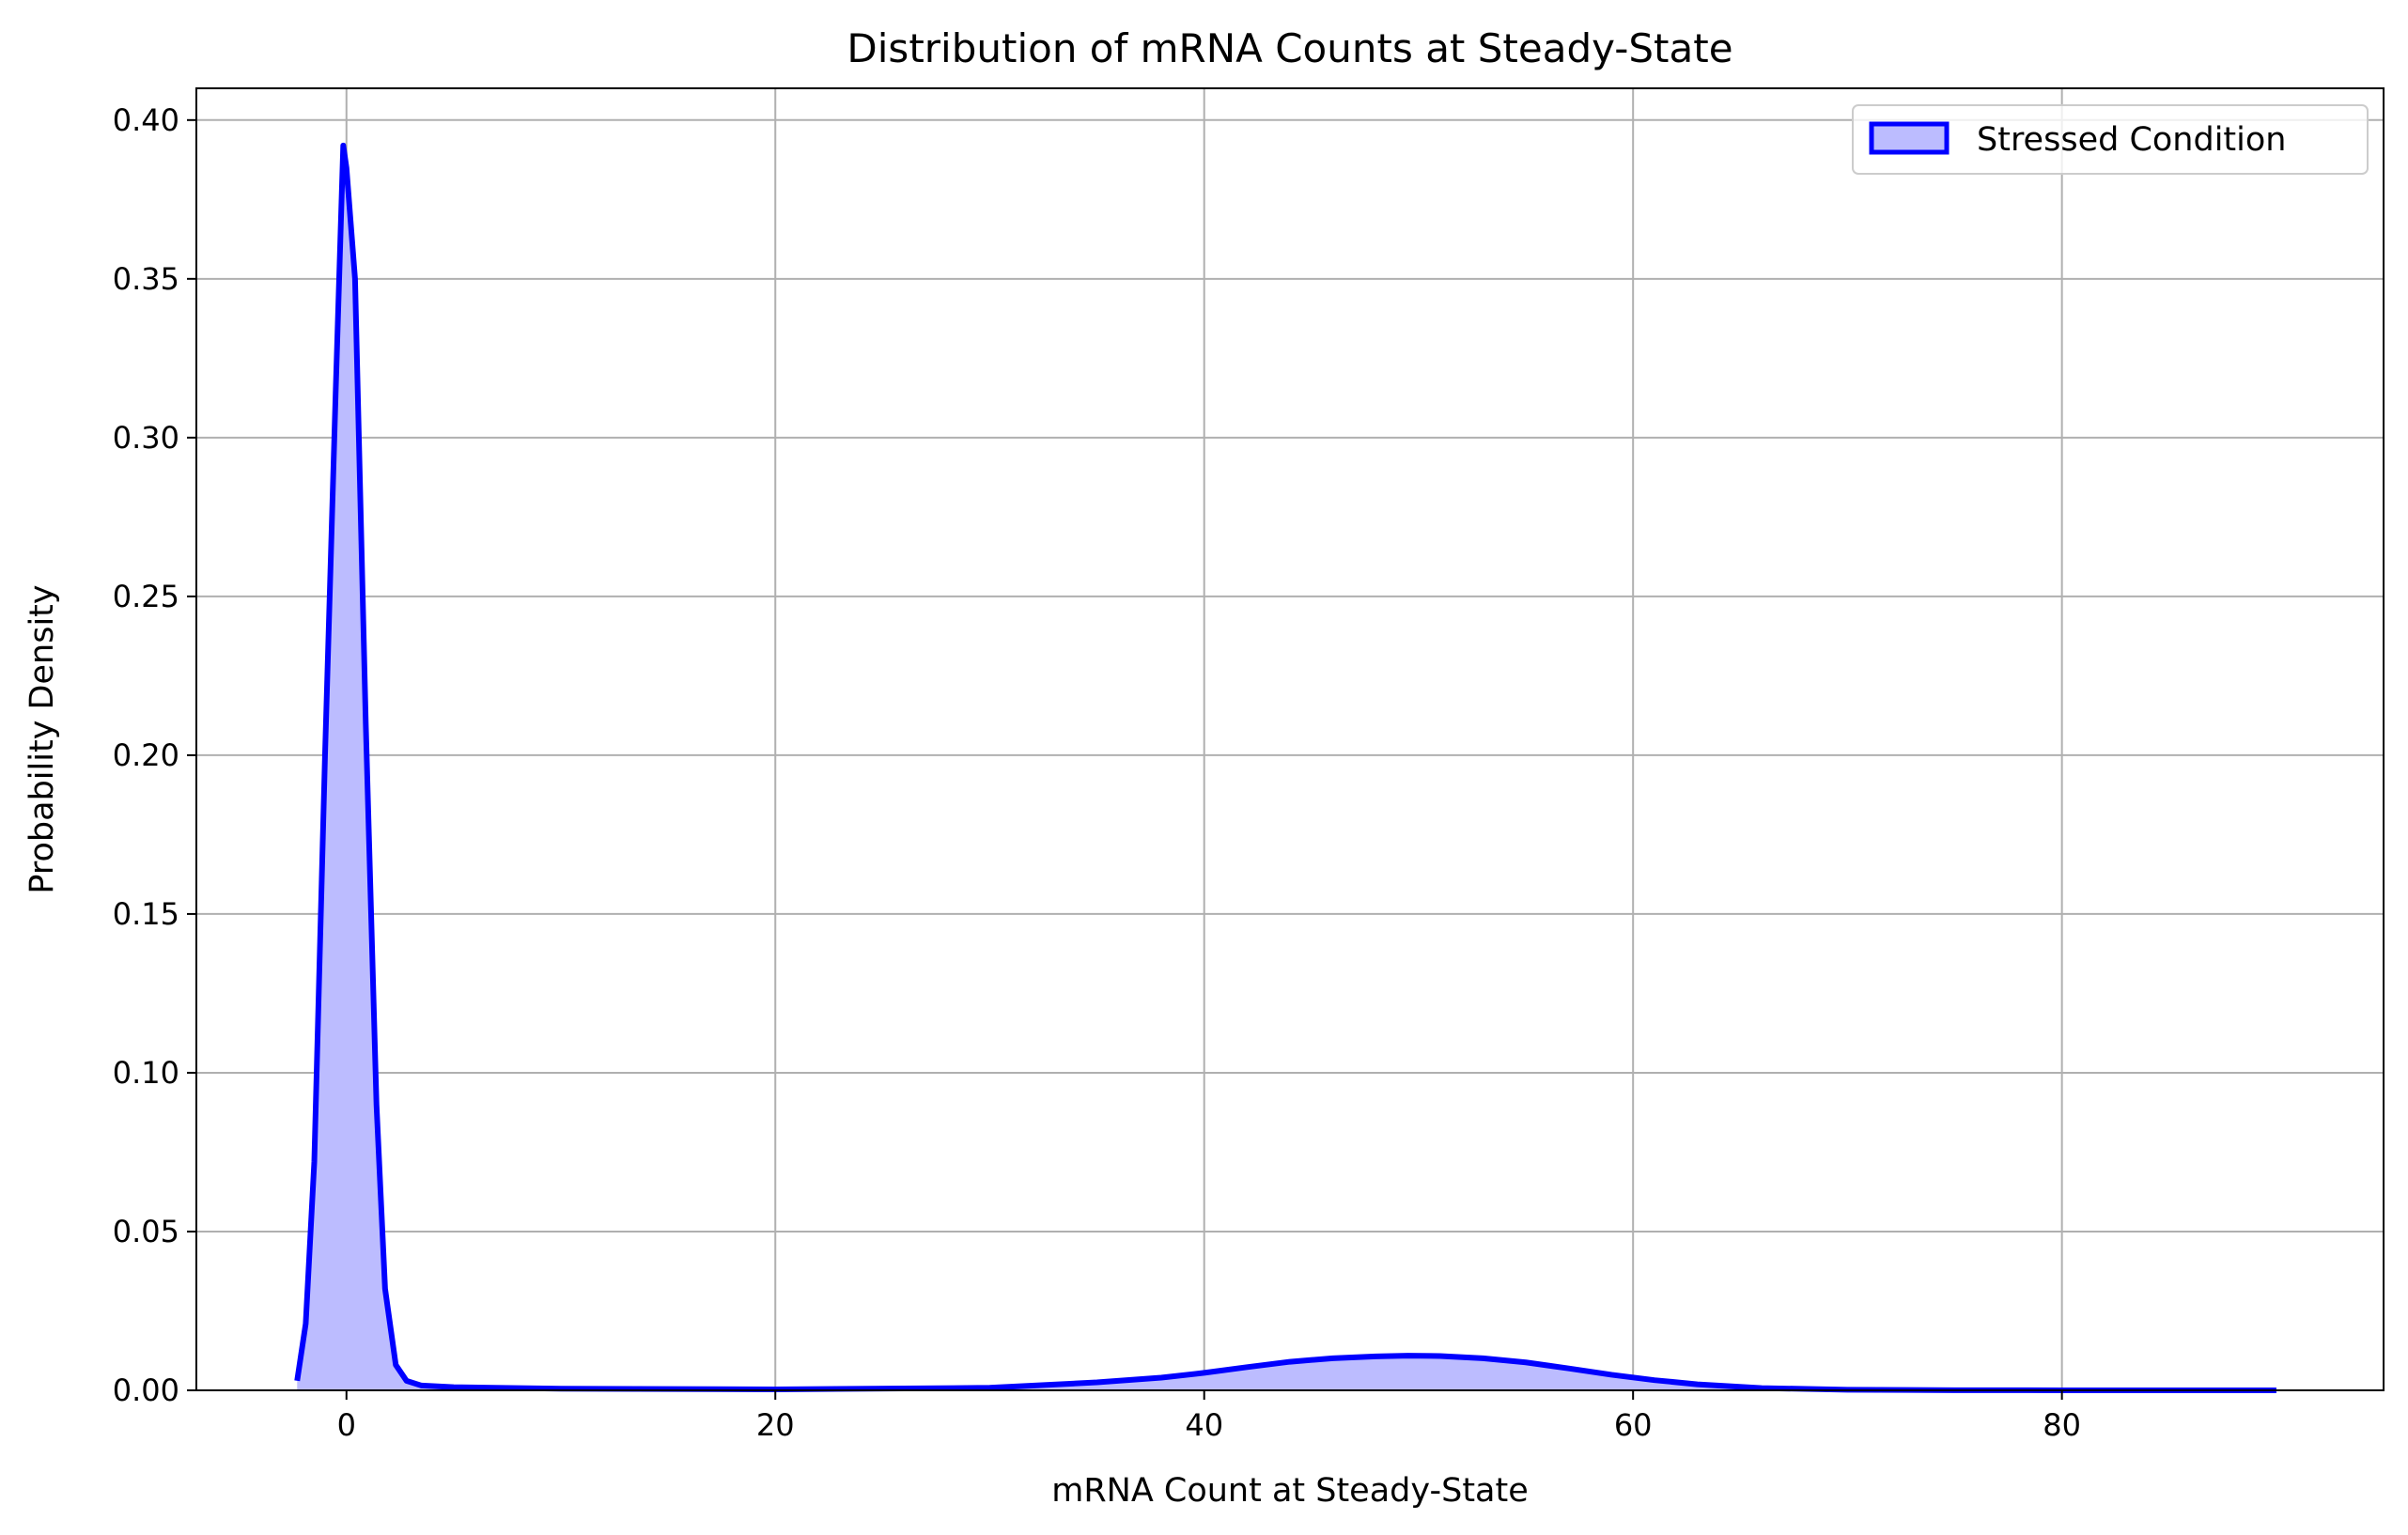  What do you see at coordinates (1633, 1425) in the screenshot?
I see `x-tick-label: 60` at bounding box center [1633, 1425].